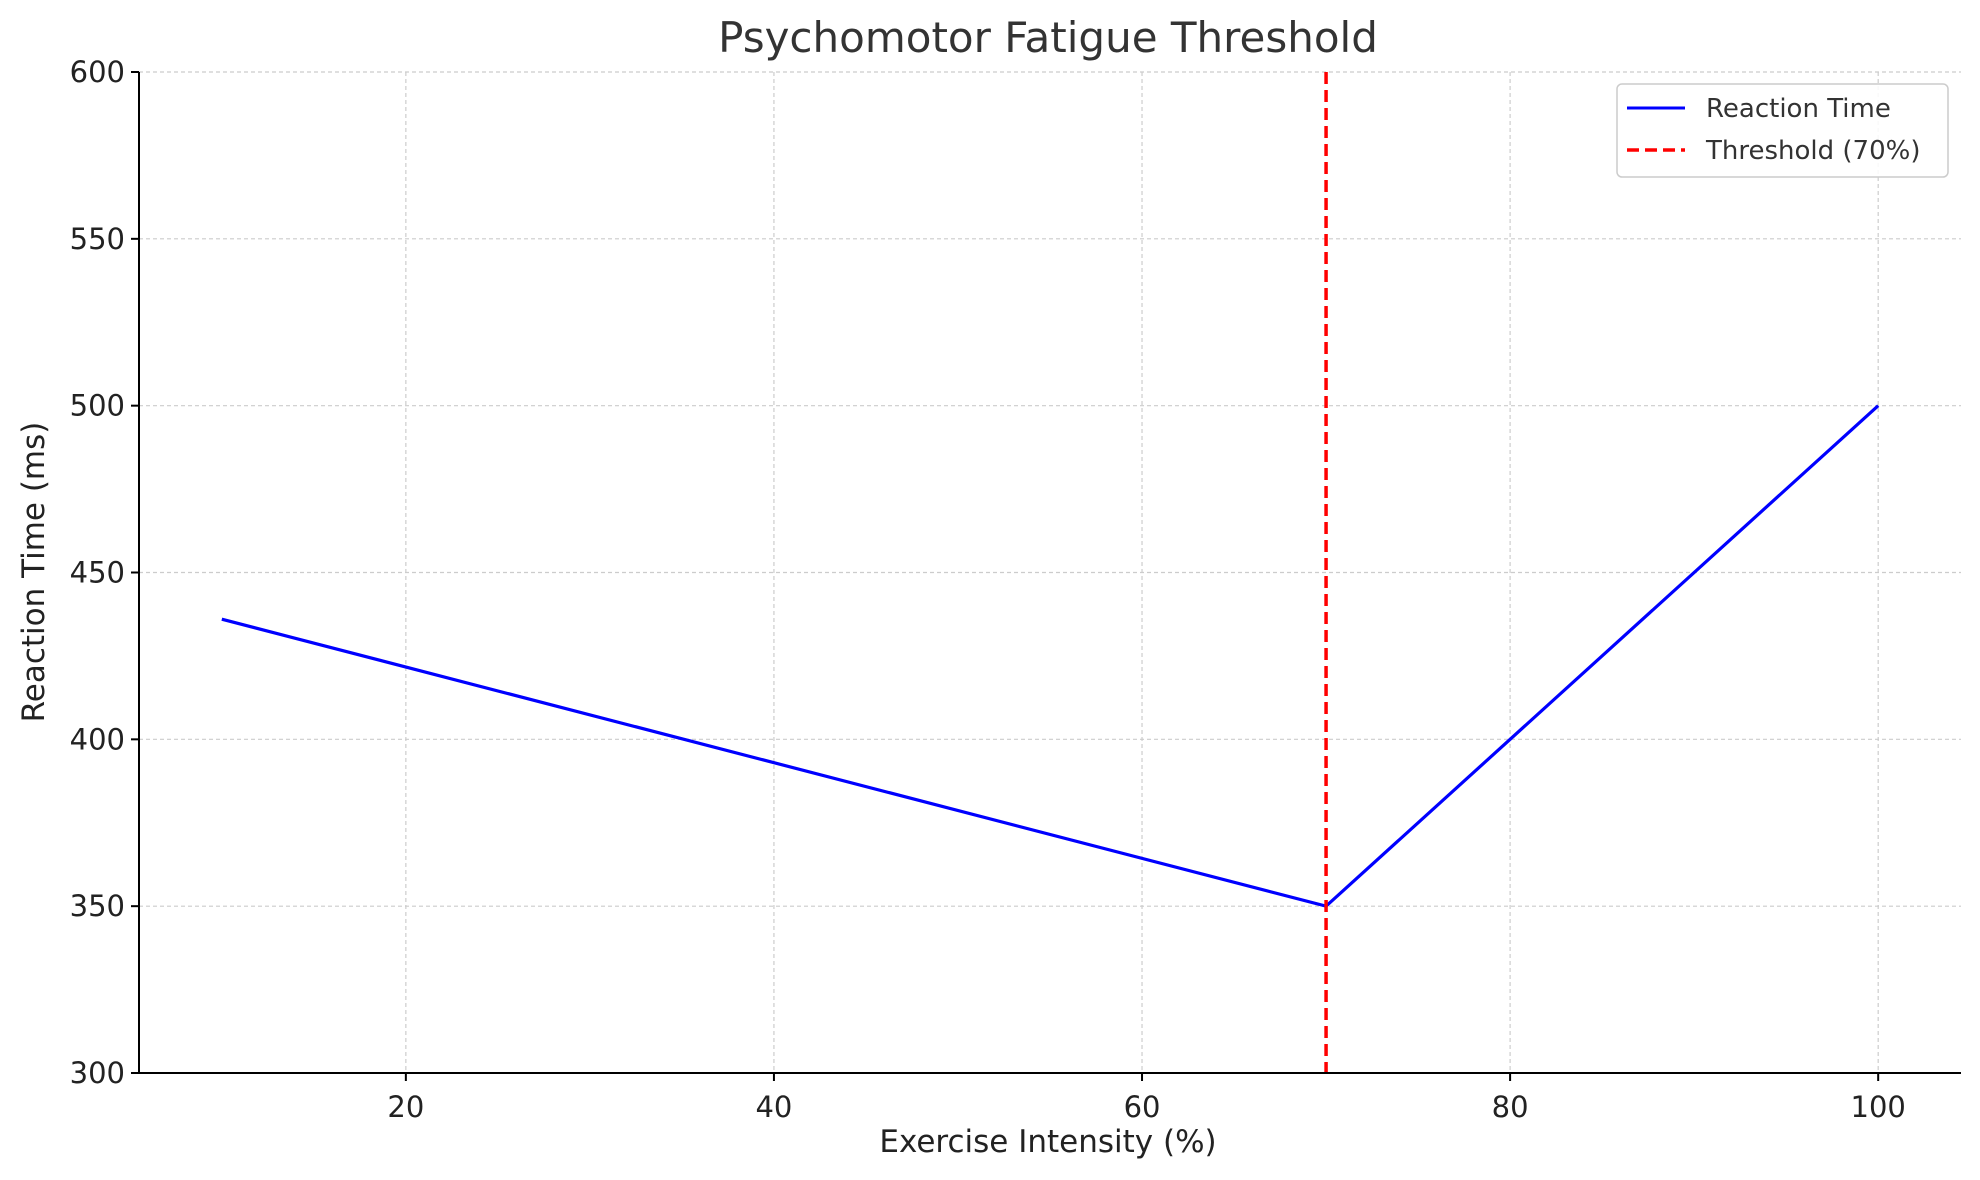 This screenshot has height=1180, width=1980. What do you see at coordinates (34, 572) in the screenshot?
I see `y-axis-label: Reaction Time (ms)` at bounding box center [34, 572].